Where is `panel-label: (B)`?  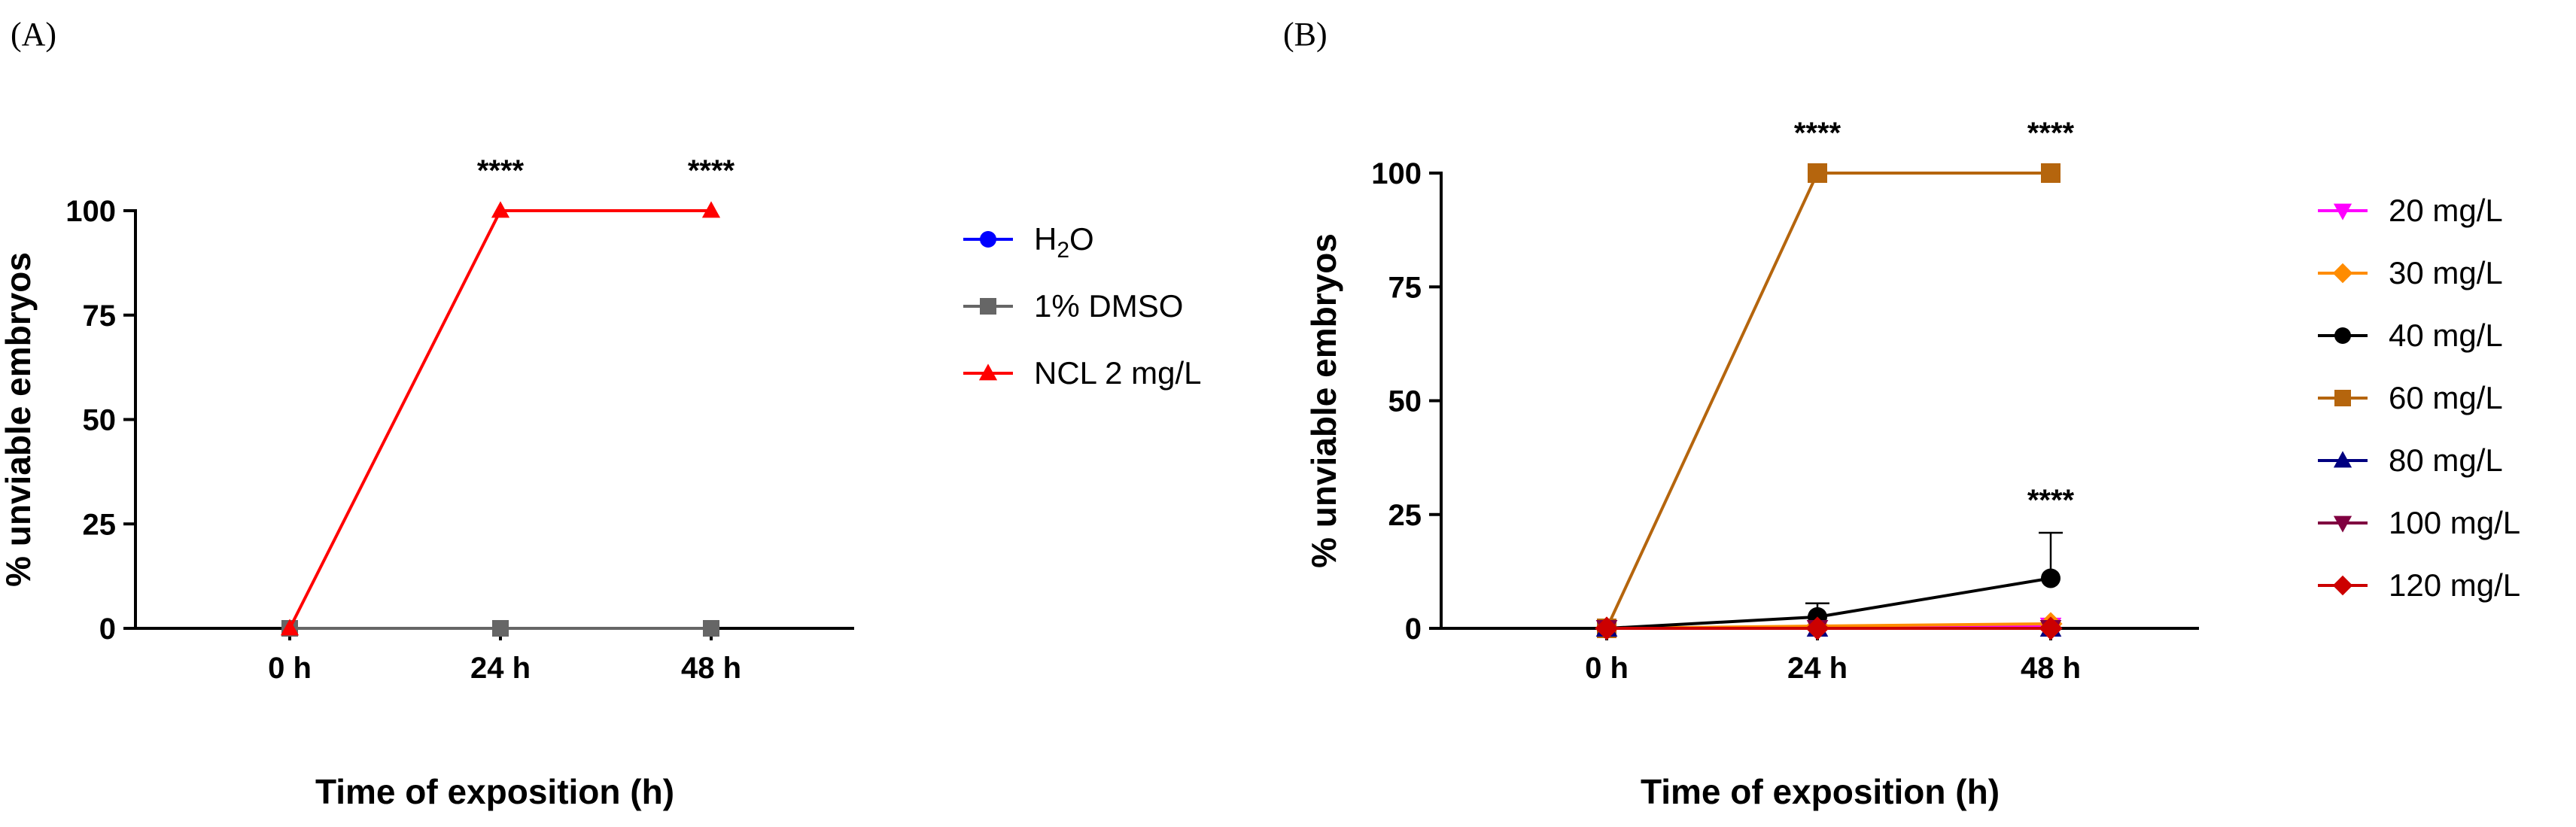
panel-label: (B) is located at coordinates (1305, 34).